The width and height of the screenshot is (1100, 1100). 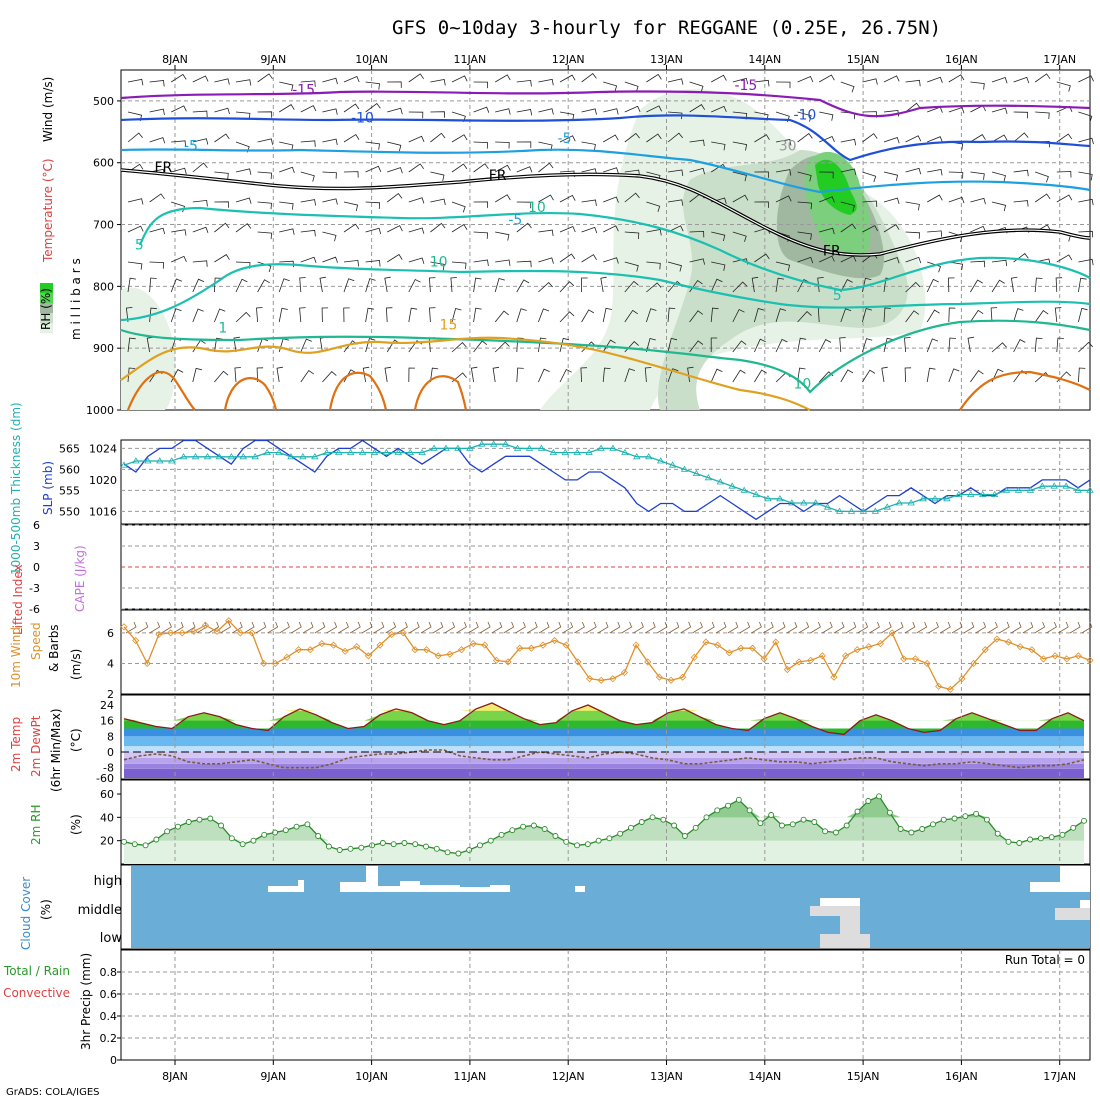 What do you see at coordinates (34, 609) in the screenshot?
I see `lifted-index-tick-label: -6` at bounding box center [34, 609].